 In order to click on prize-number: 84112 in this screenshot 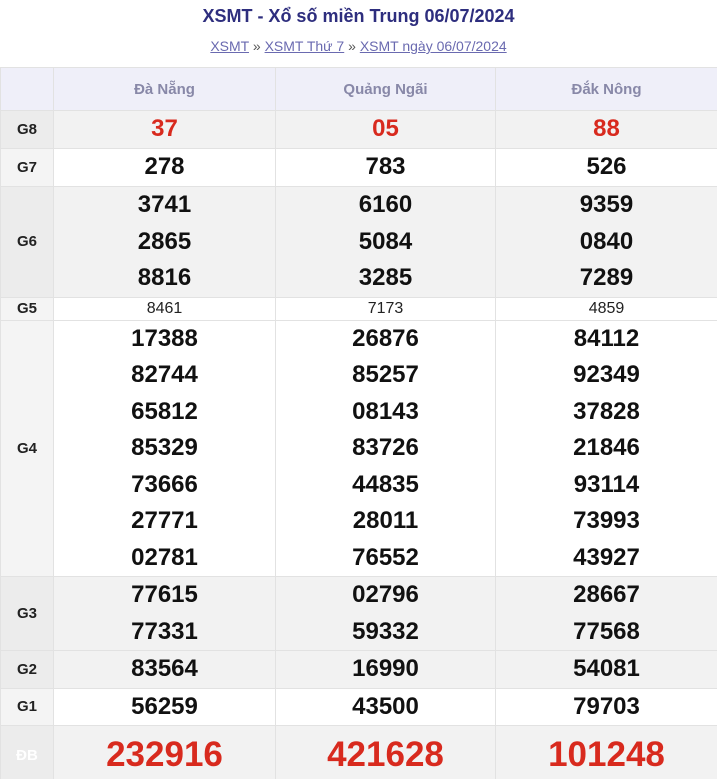, I will do `click(606, 338)`.